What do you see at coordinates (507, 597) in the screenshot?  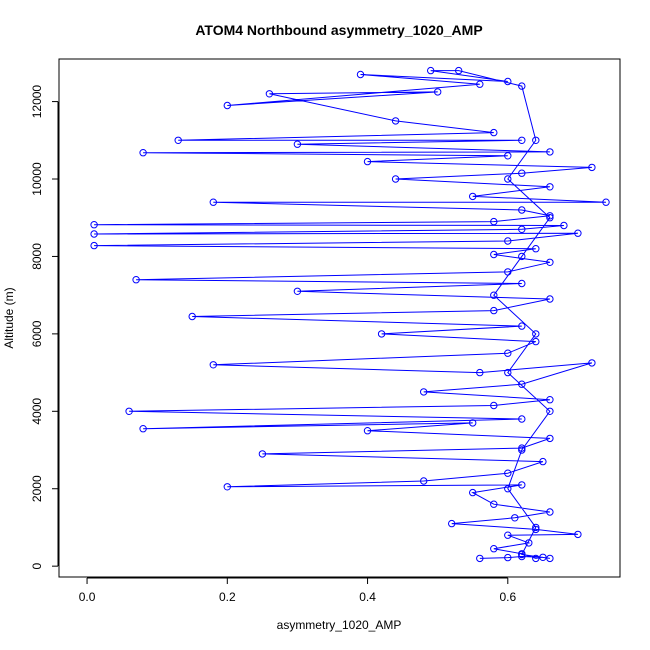 I see `x-tick-label: 0.6` at bounding box center [507, 597].